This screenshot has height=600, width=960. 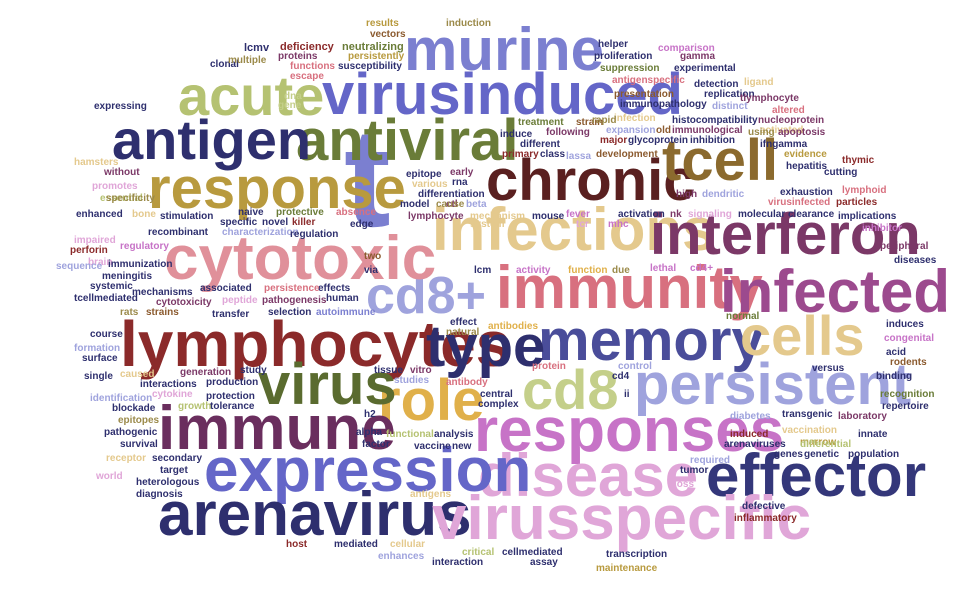 What do you see at coordinates (476, 204) in the screenshot?
I see `word-beta: beta` at bounding box center [476, 204].